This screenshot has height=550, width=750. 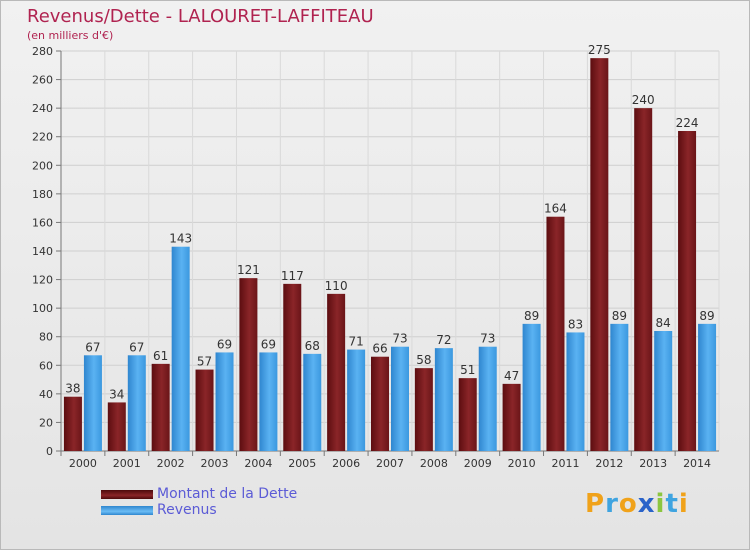 I want to click on y-tick-label: 280, so click(x=42, y=51).